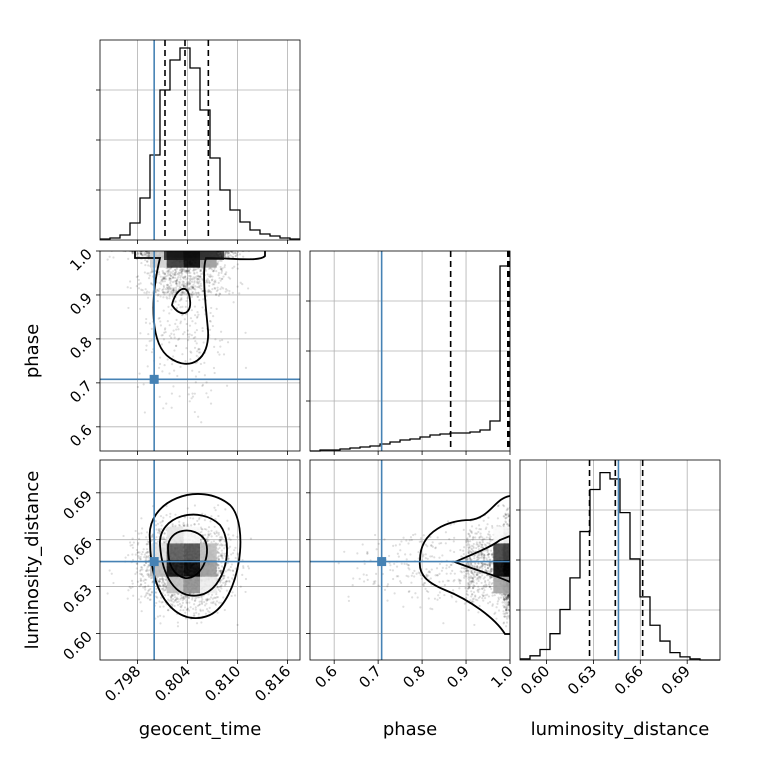 This screenshot has width=760, height=760. Describe the element at coordinates (200, 308) in the screenshot. I see `contour-line` at that location.